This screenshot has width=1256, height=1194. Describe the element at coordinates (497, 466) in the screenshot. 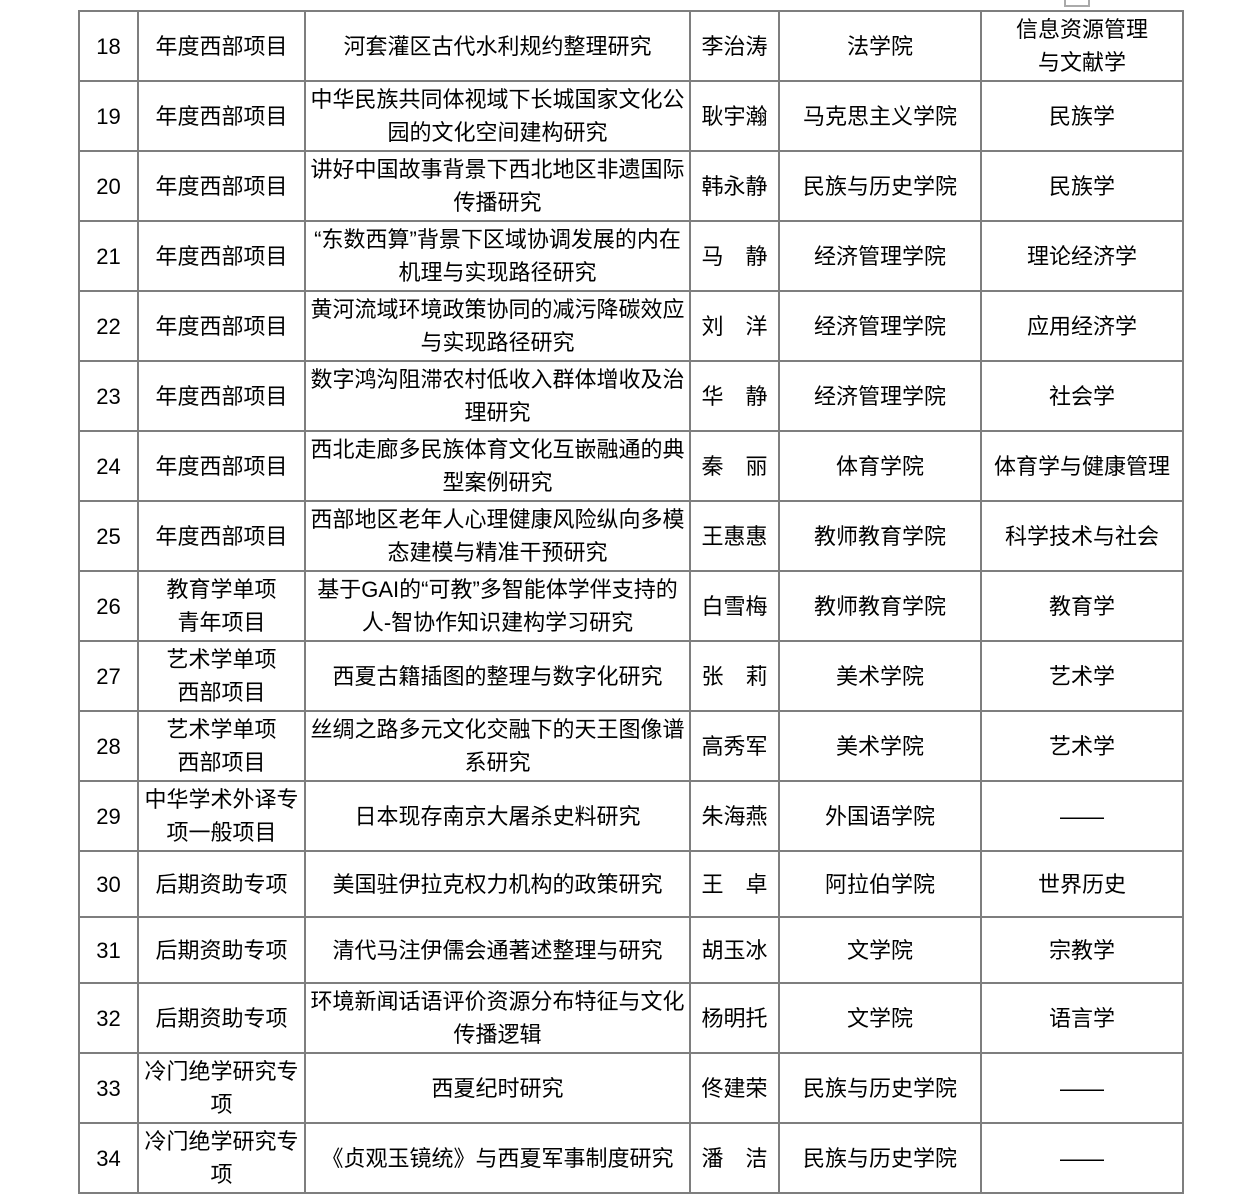

I see `project-title: 西北走廊多民族体育文化互嵌融通的典型案例研究` at that location.